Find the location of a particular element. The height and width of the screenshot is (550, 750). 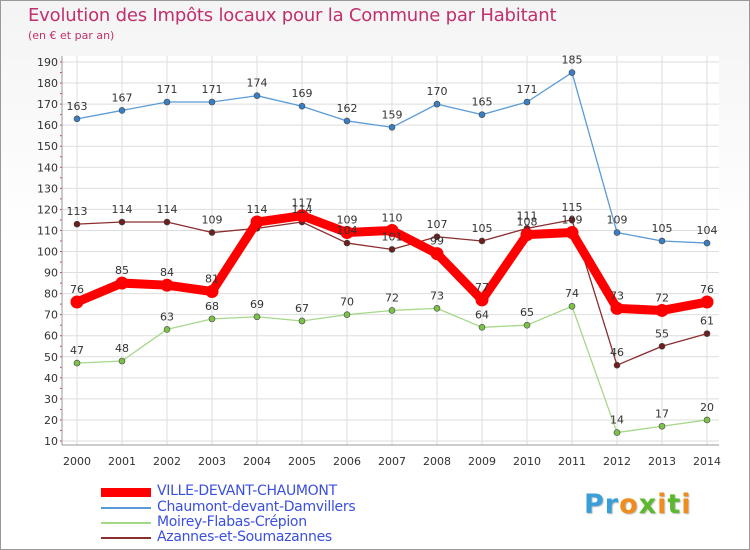

data-label: 84 is located at coordinates (167, 272).